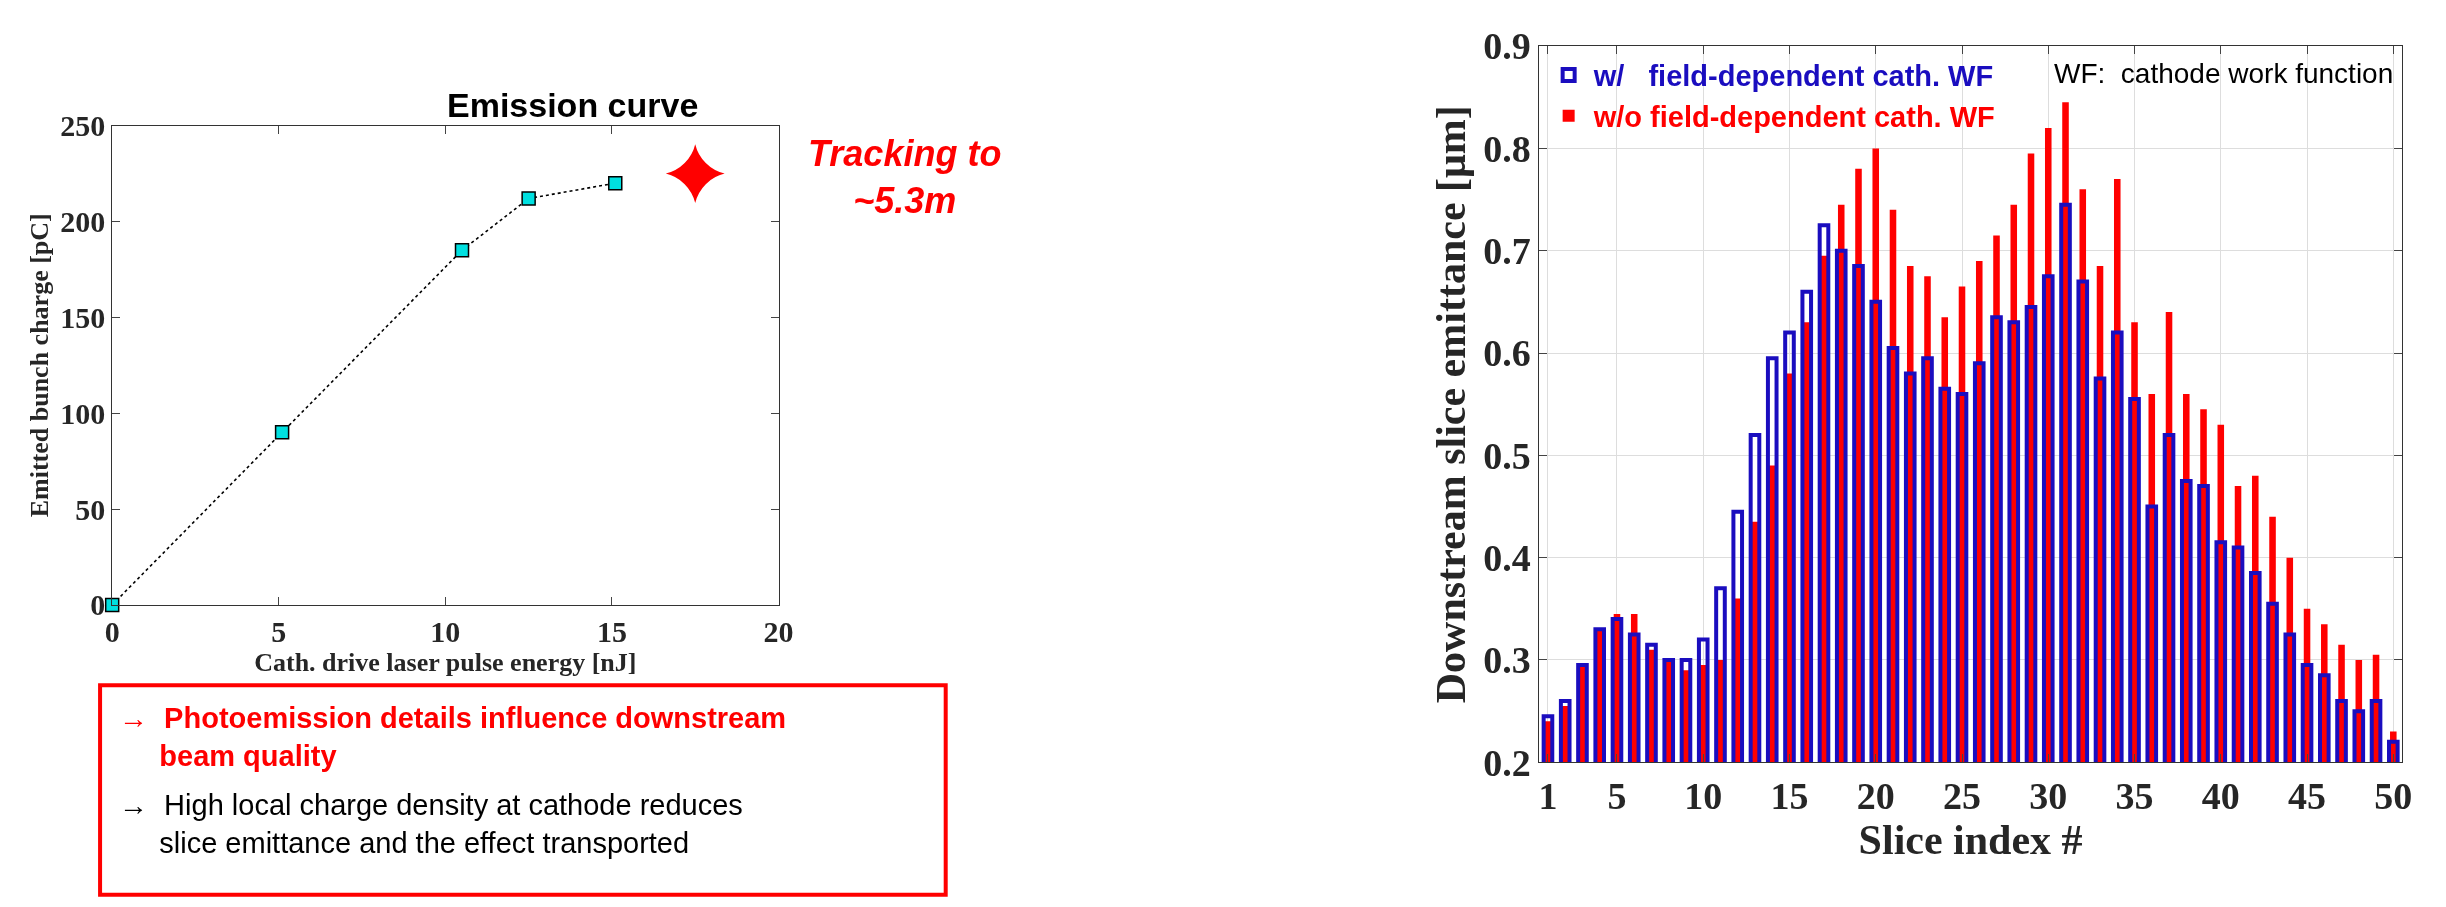  I want to click on annotation: WF: cathode work function, so click(2224, 73).